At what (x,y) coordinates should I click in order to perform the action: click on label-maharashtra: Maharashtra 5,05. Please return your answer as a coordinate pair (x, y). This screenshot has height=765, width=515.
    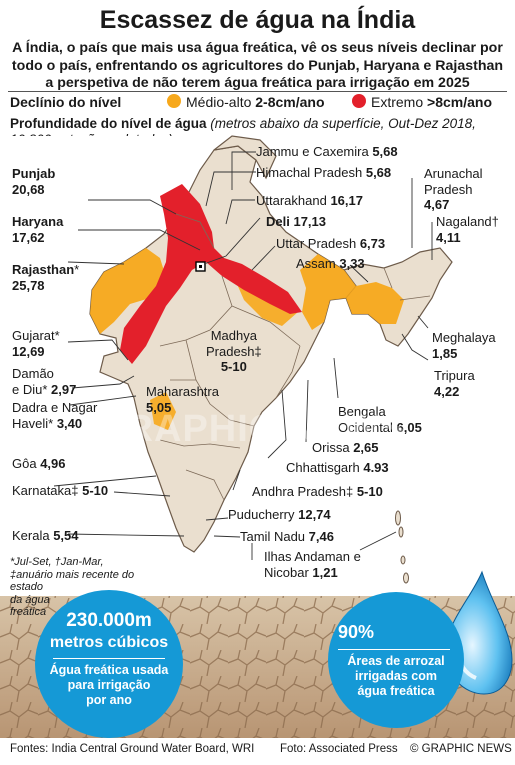
    Looking at the image, I should click on (182, 399).